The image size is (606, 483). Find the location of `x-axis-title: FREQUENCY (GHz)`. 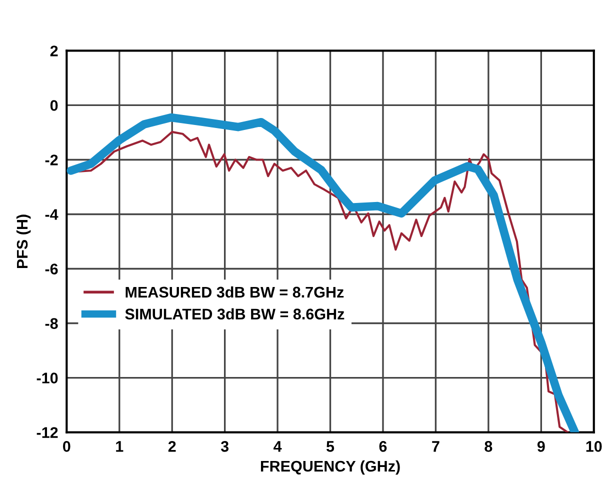

x-axis-title: FREQUENCY (GHz) is located at coordinates (330, 467).